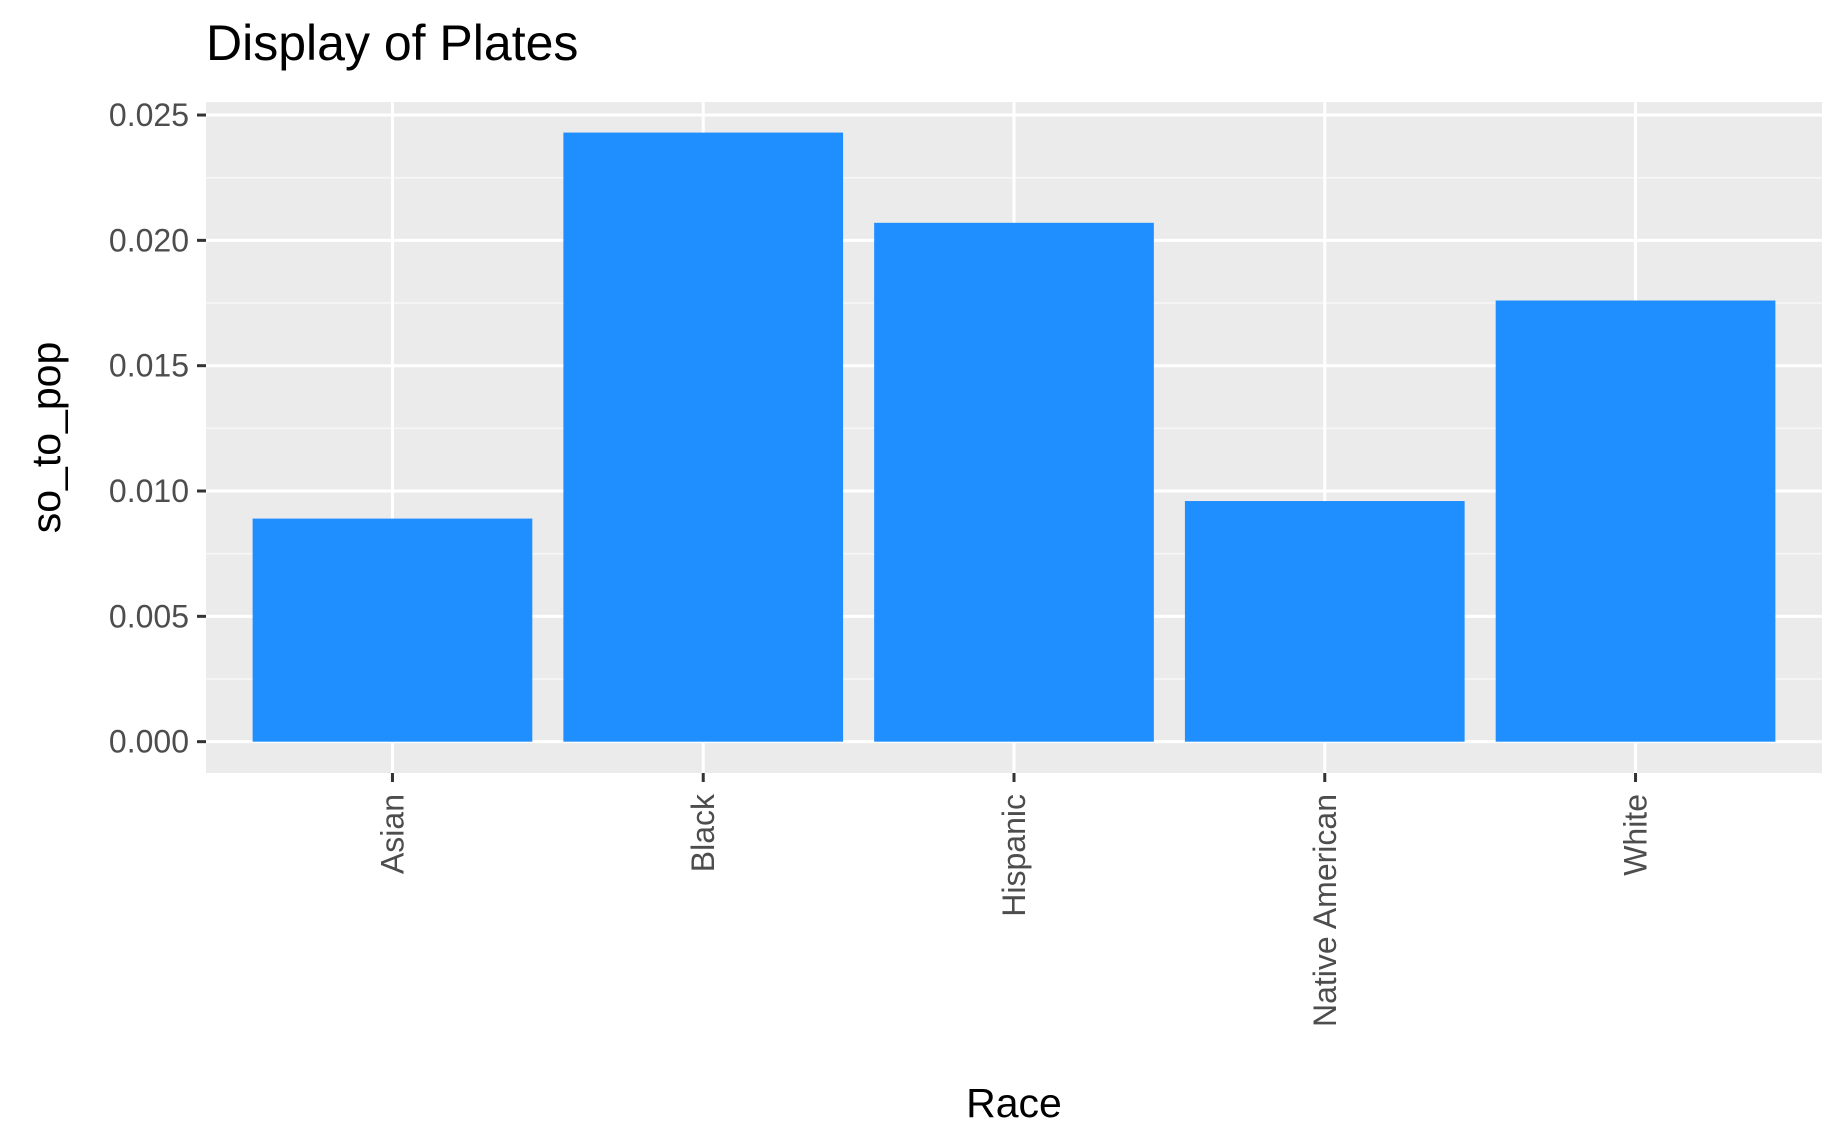  Describe the element at coordinates (1014, 855) in the screenshot. I see `x-tick-label: Hispanic` at that location.